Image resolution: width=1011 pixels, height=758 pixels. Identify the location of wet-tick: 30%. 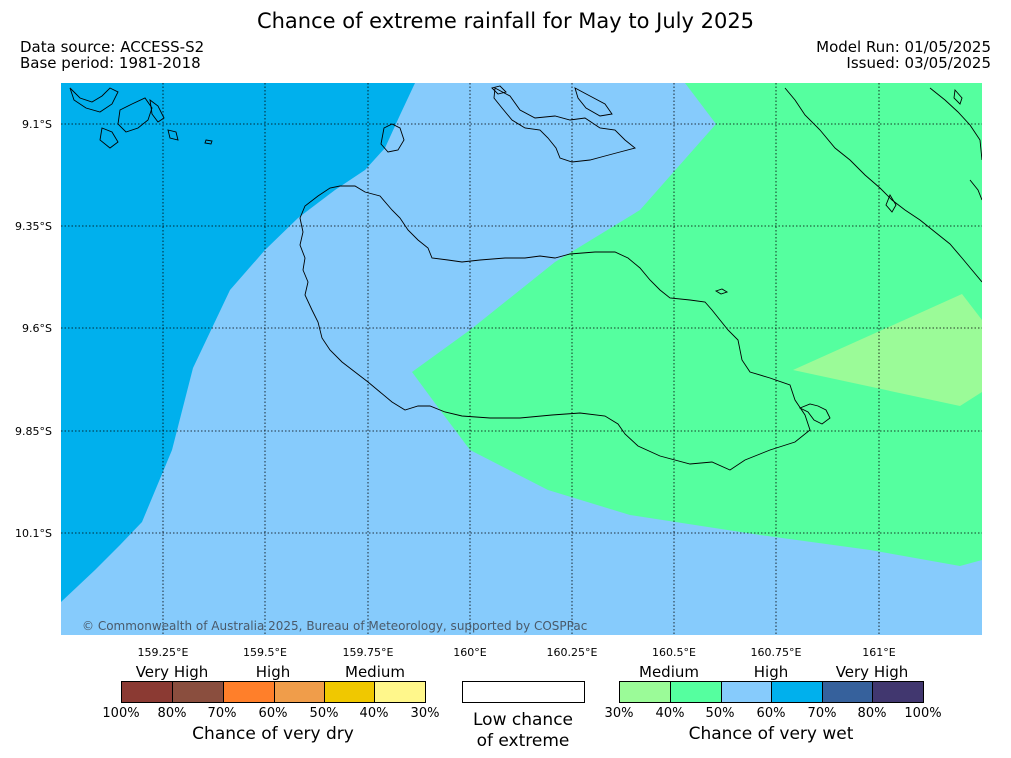
(619, 713).